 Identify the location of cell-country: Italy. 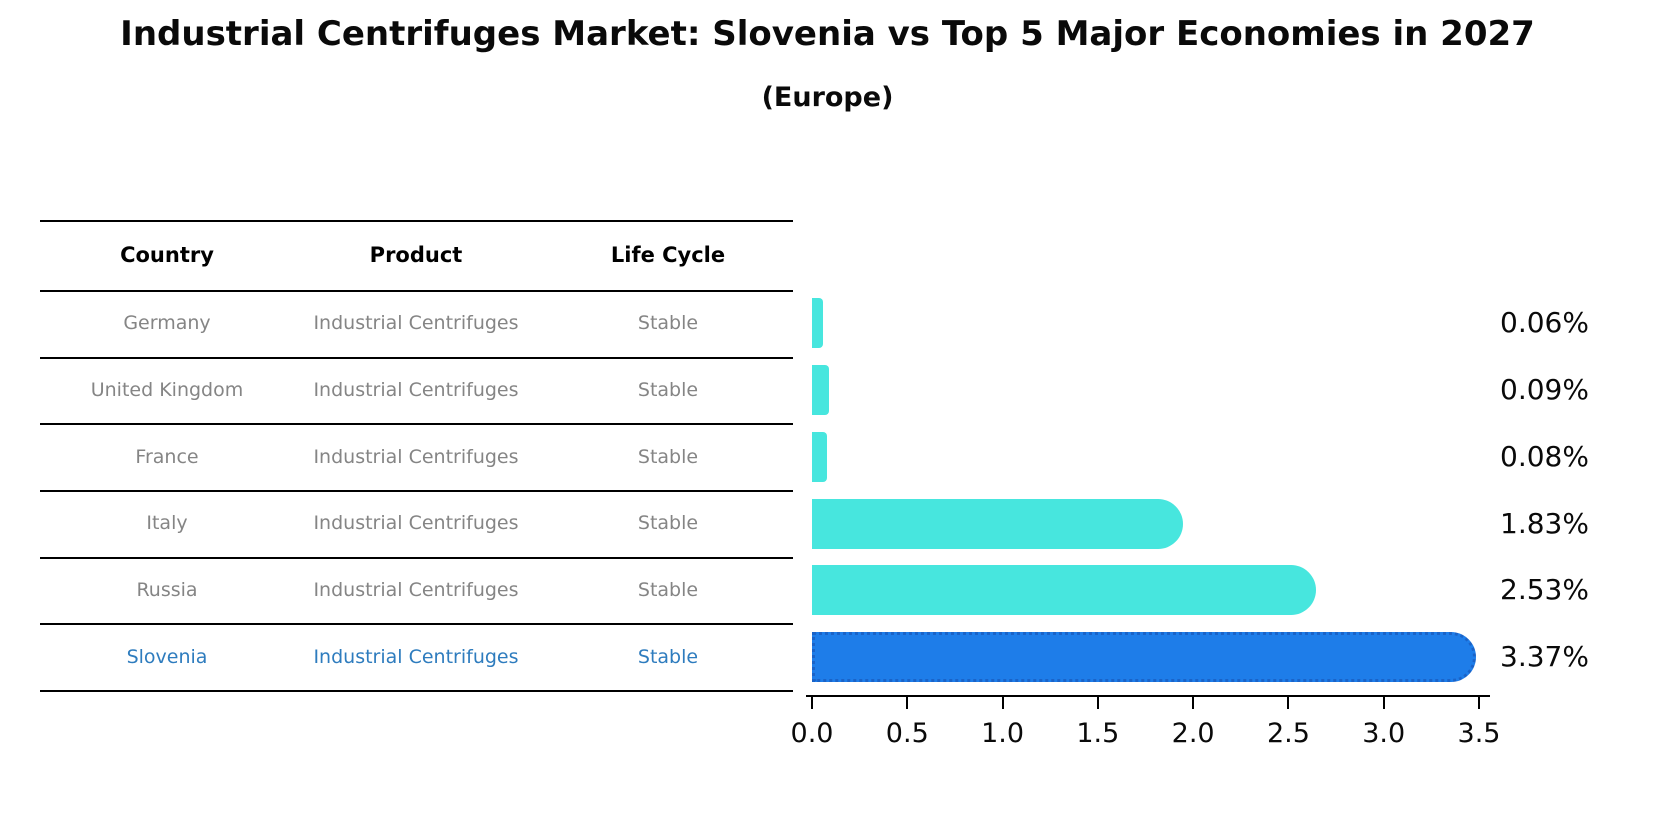
(167, 523).